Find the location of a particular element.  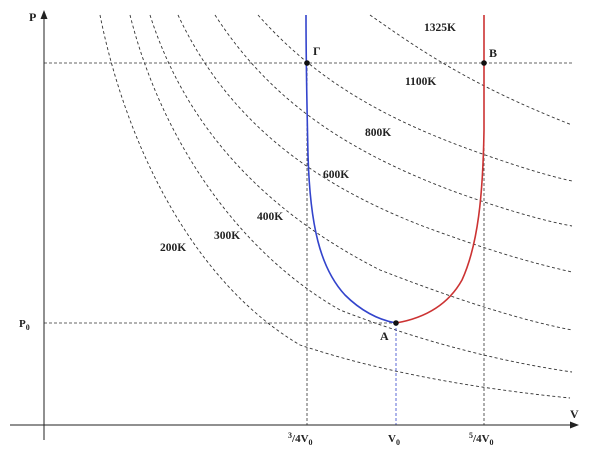

point-a-dot is located at coordinates (396, 323).